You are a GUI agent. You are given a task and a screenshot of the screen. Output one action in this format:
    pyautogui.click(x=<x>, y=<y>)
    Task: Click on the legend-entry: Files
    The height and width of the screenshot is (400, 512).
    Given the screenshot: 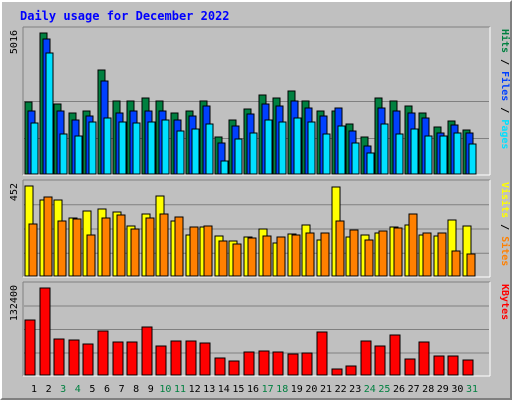 What is the action you would take?
    pyautogui.click(x=505, y=86)
    